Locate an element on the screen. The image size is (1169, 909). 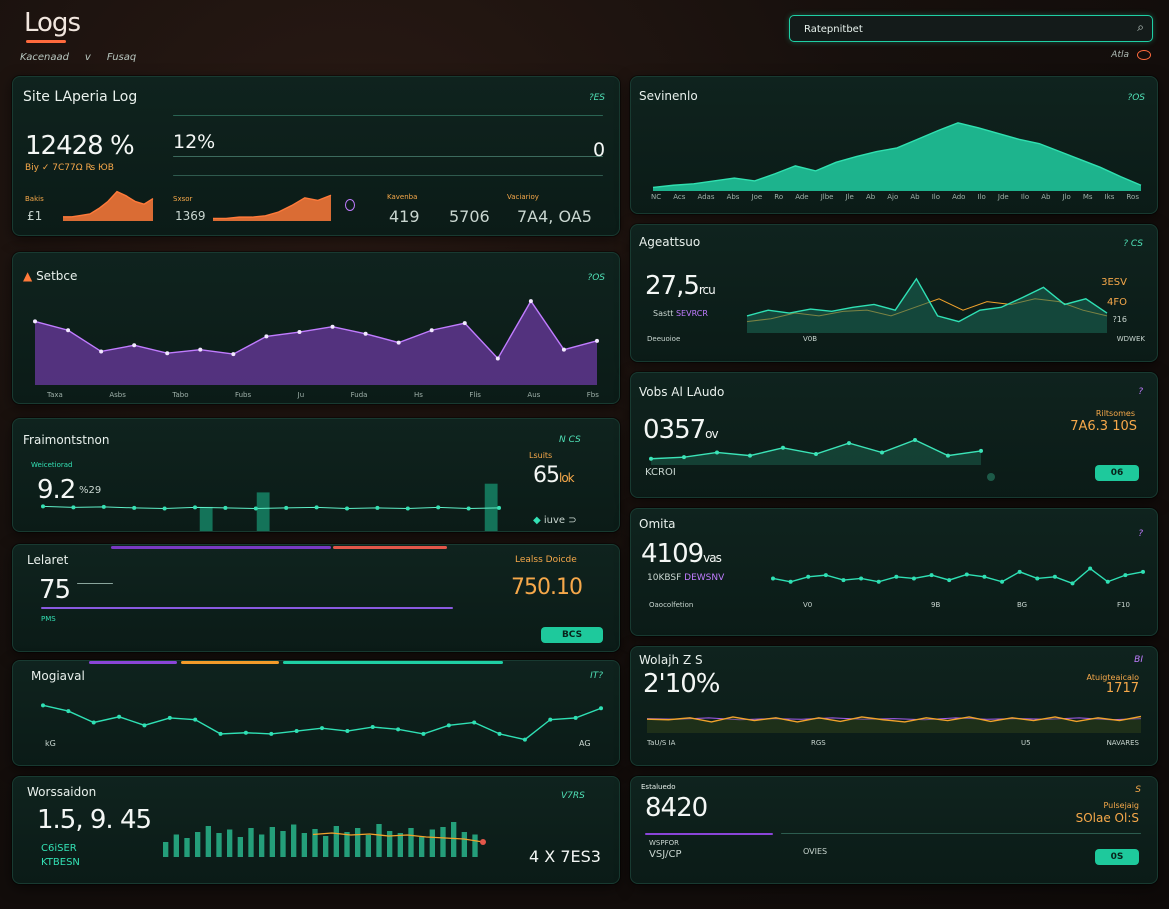
api-auth-sub-highlight: SEVRCR is located at coordinates (691, 313).